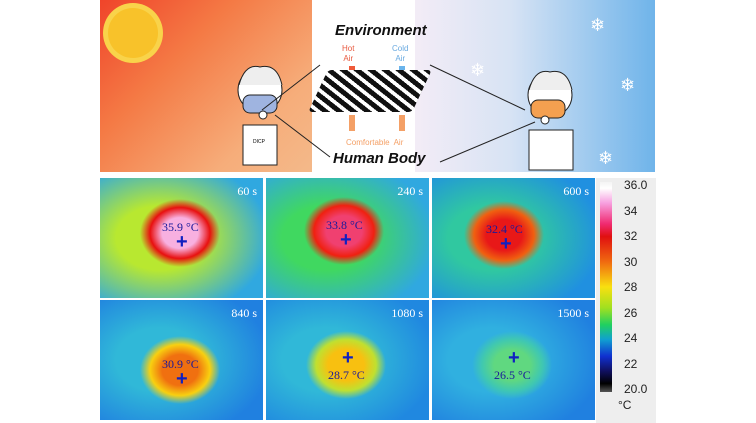 This screenshot has height=423, width=756. What do you see at coordinates (400, 53) in the screenshot?
I see `cold-air-label: Cold Air` at bounding box center [400, 53].